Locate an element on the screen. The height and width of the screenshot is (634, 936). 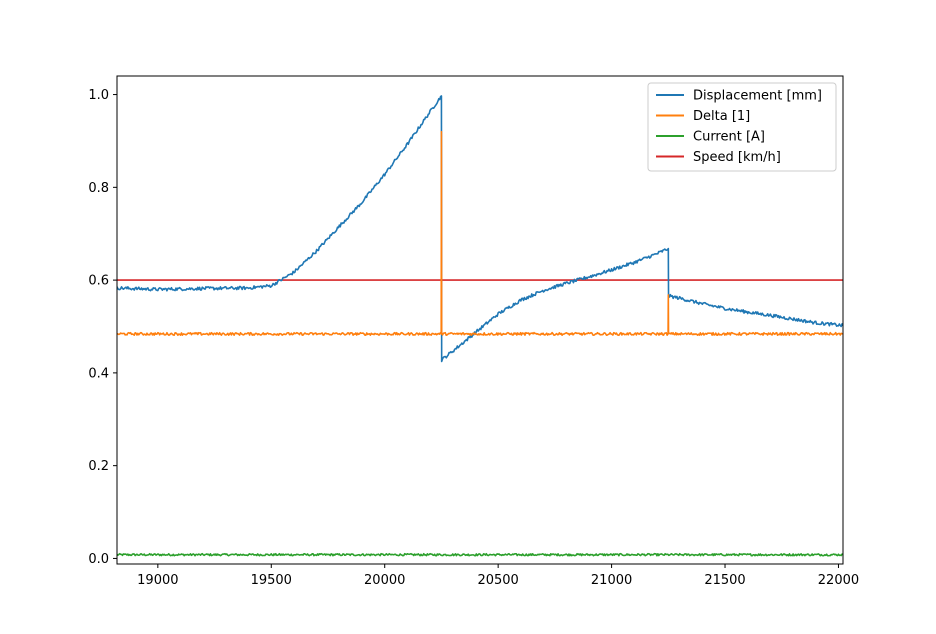
x-tick-label: 21000 is located at coordinates (611, 580).